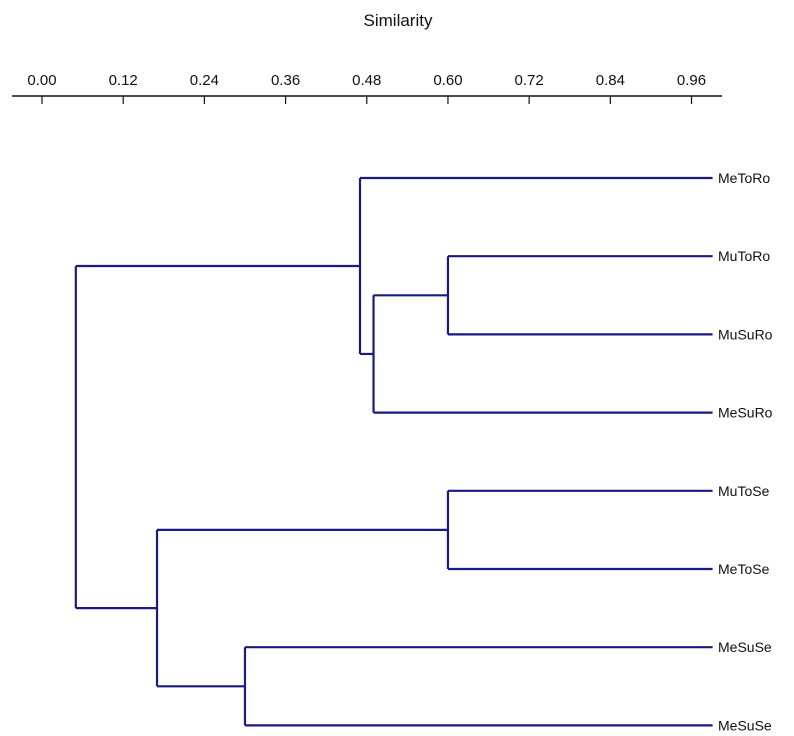 This screenshot has width=794, height=736. I want to click on x-tick-label: 0.60, so click(447, 80).